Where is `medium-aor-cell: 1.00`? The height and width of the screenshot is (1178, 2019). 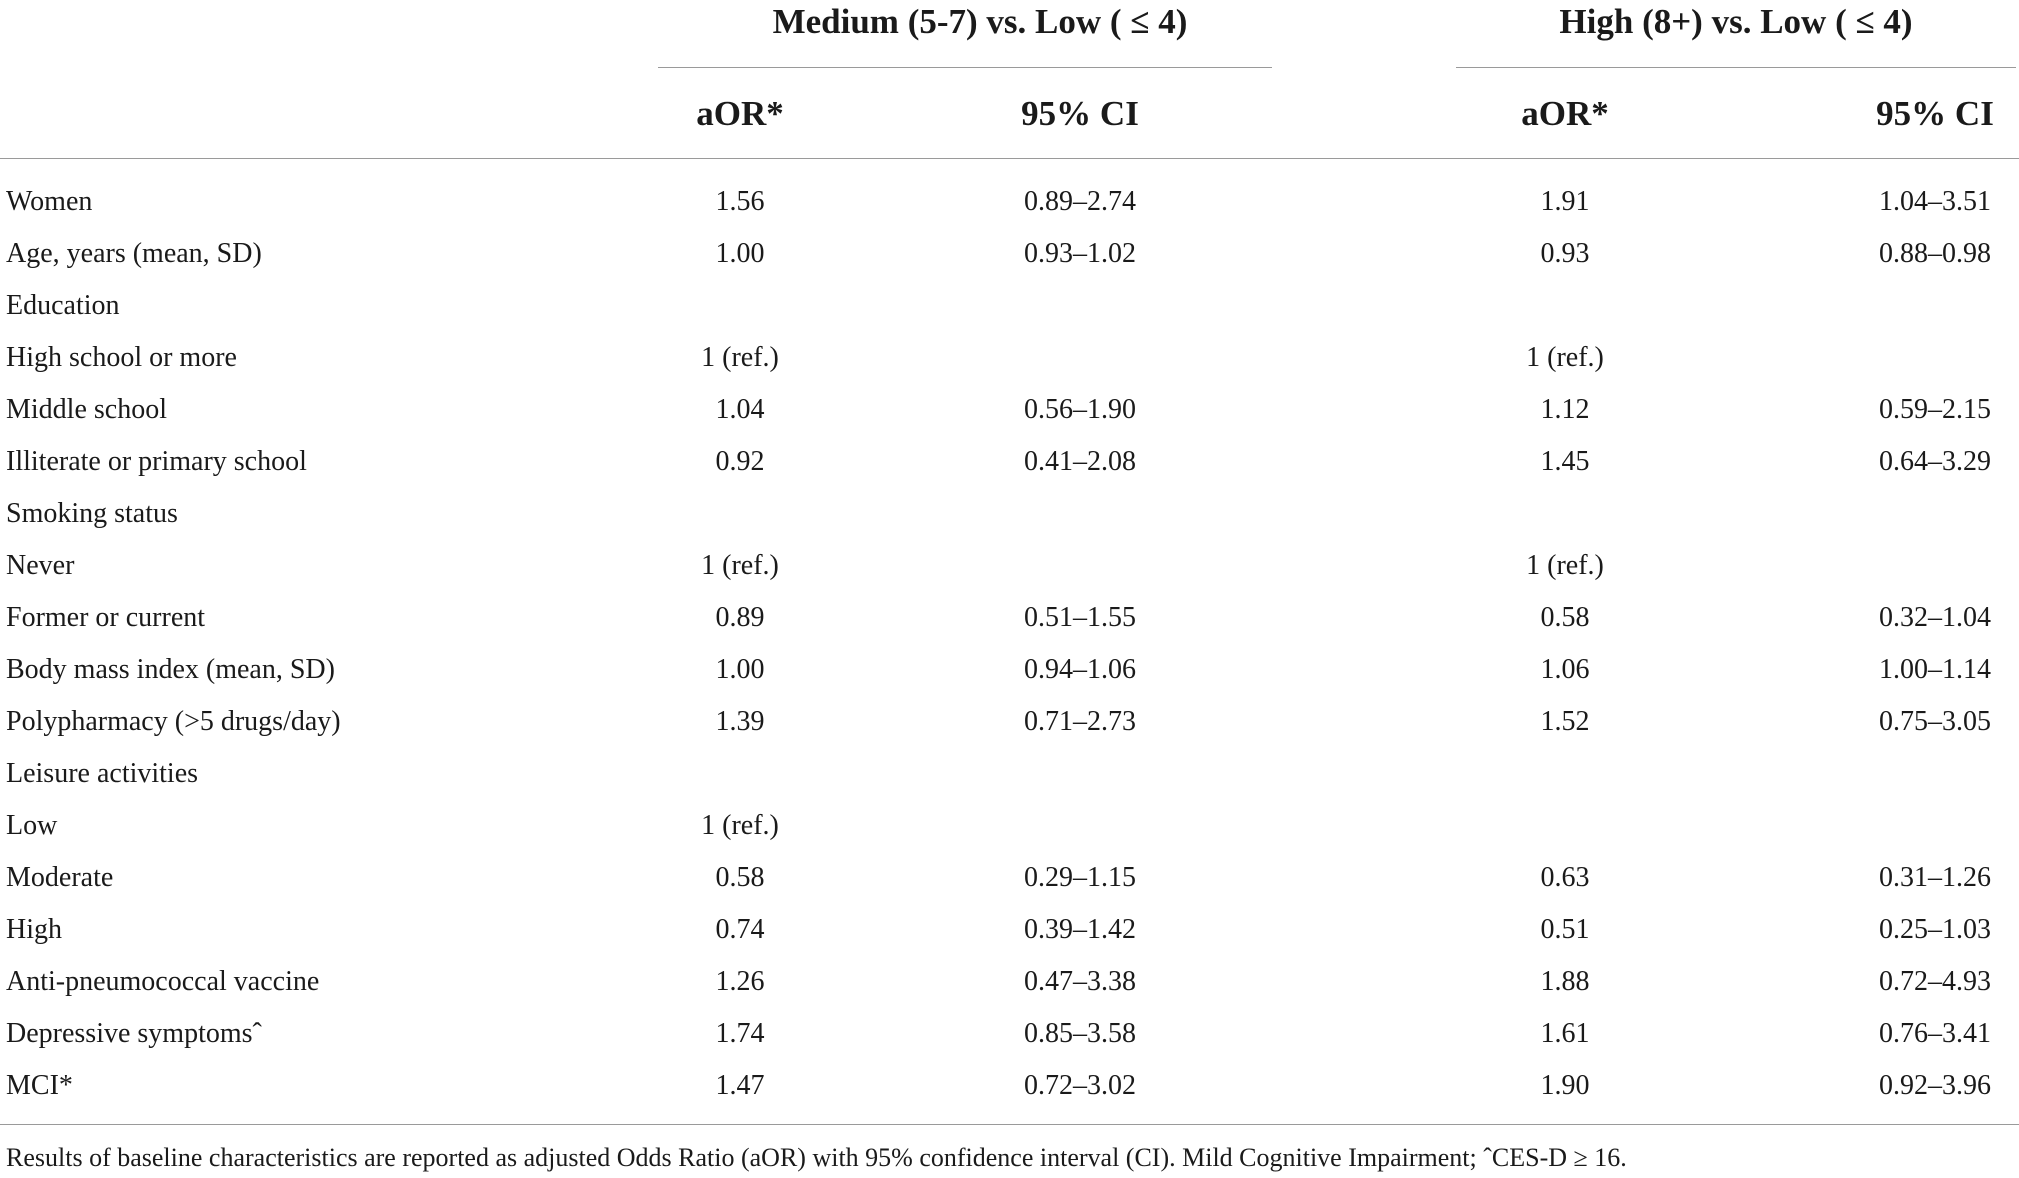 medium-aor-cell: 1.00 is located at coordinates (740, 669).